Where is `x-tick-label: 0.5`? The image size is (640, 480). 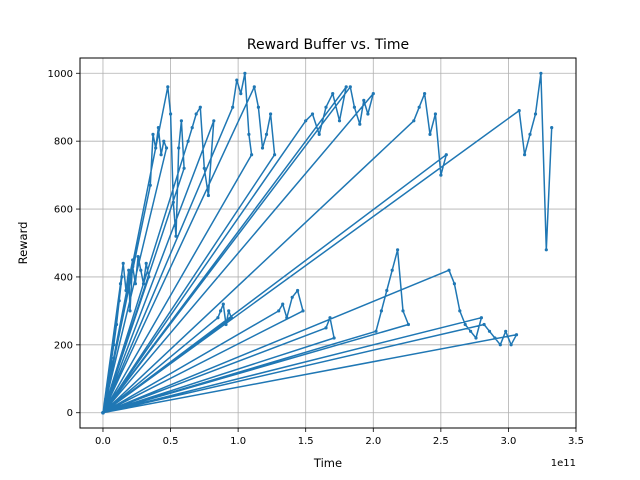
x-tick-label: 0.5 is located at coordinates (171, 441).